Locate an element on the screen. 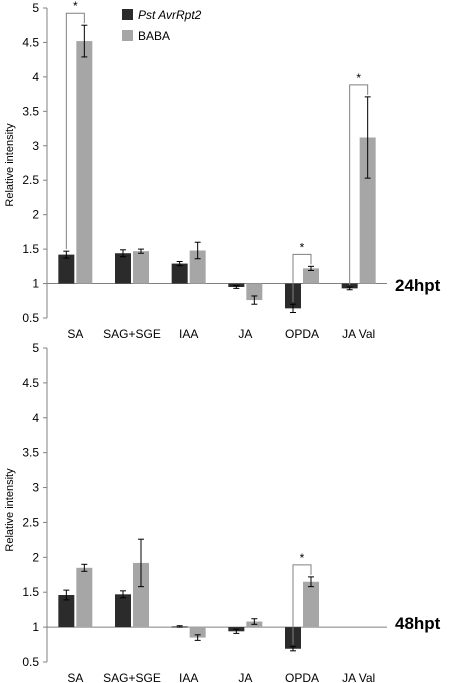 The width and height of the screenshot is (454, 683). significance-bracket-sa is located at coordinates (75, 131).